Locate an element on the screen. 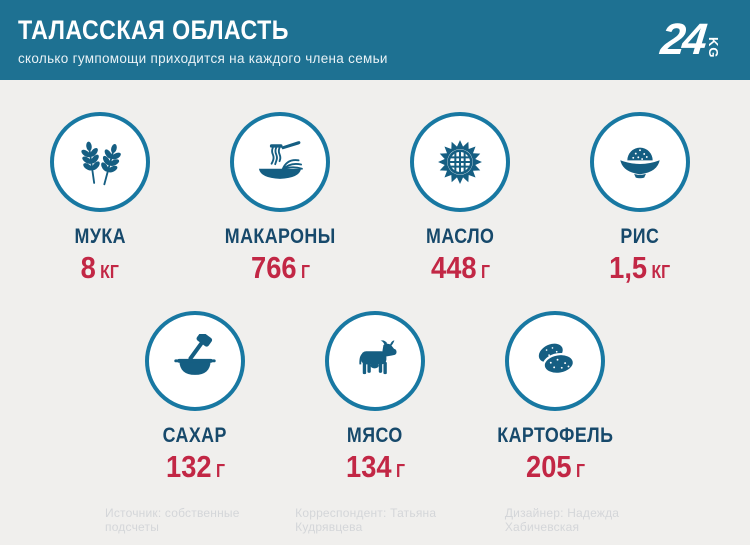 The width and height of the screenshot is (750, 545). item-label: МАСЛО is located at coordinates (460, 236).